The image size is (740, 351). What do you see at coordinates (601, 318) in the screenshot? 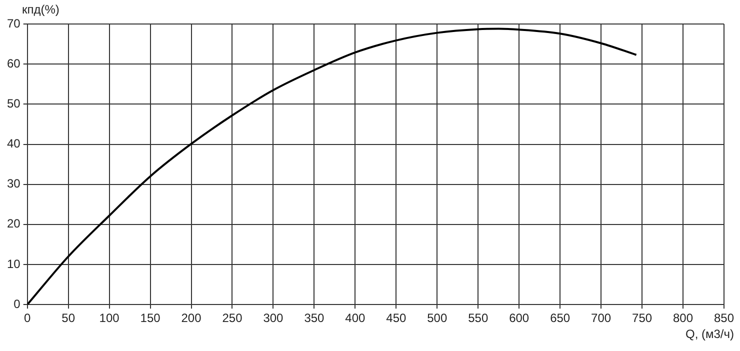
I see `x-tick-label: 700` at bounding box center [601, 318].